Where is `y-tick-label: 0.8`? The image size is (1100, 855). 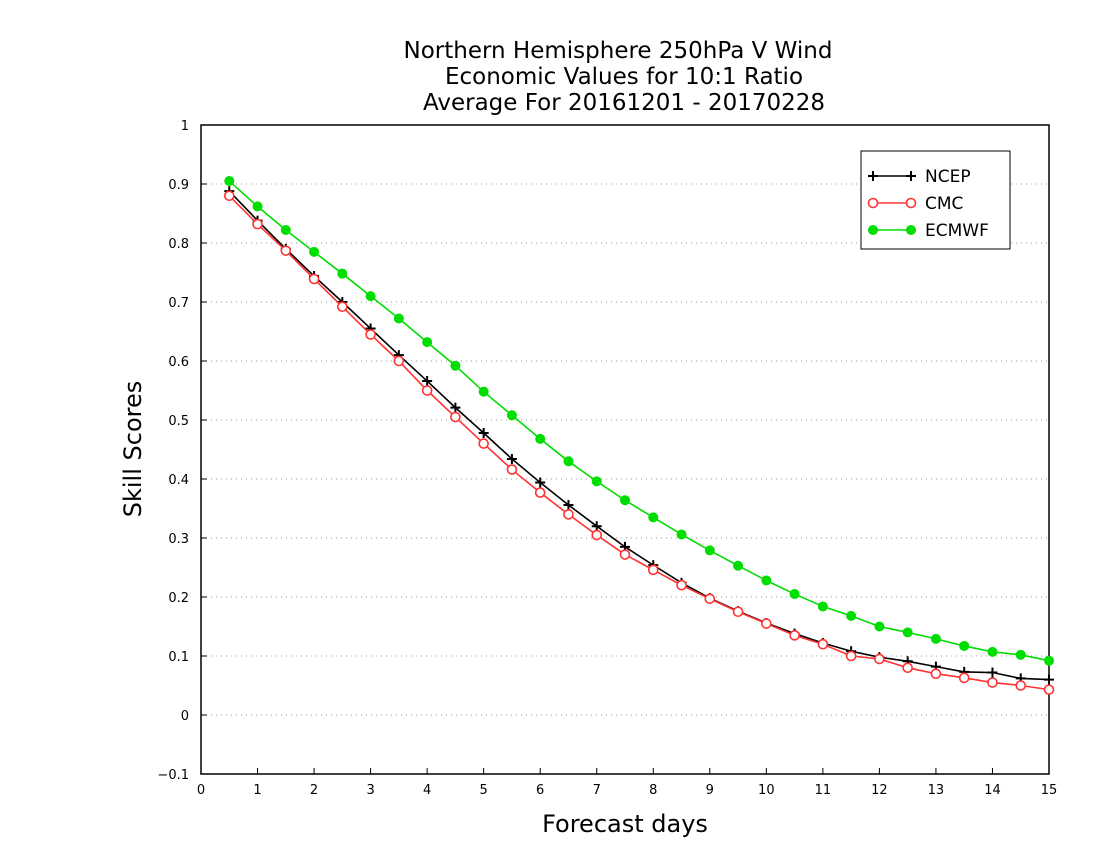 y-tick-label: 0.8 is located at coordinates (178, 244).